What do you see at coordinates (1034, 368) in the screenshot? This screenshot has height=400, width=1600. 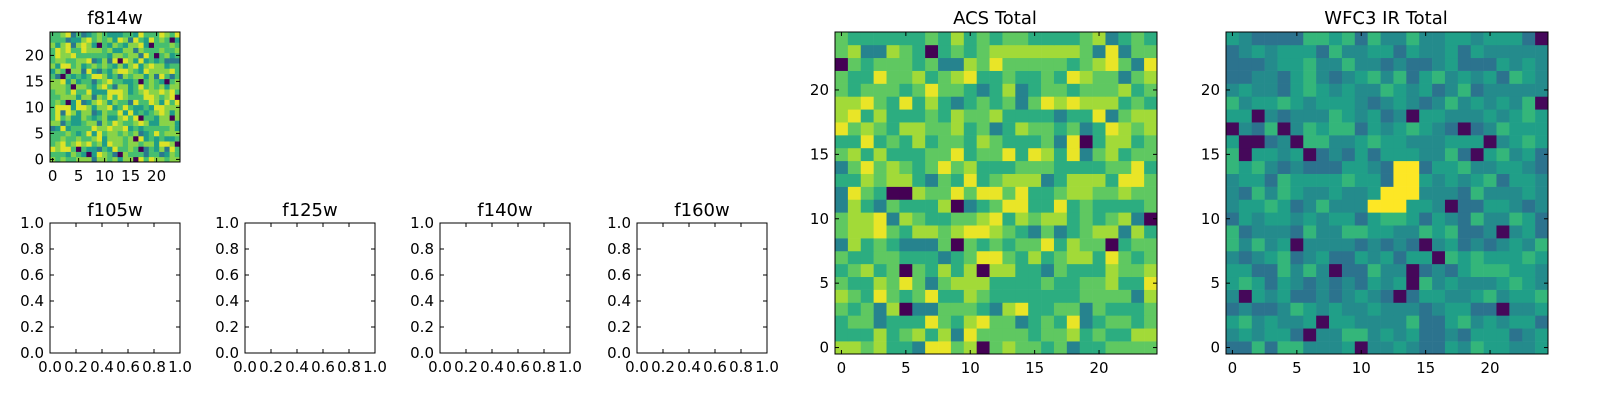 I see `x-tick-label: 15` at bounding box center [1034, 368].